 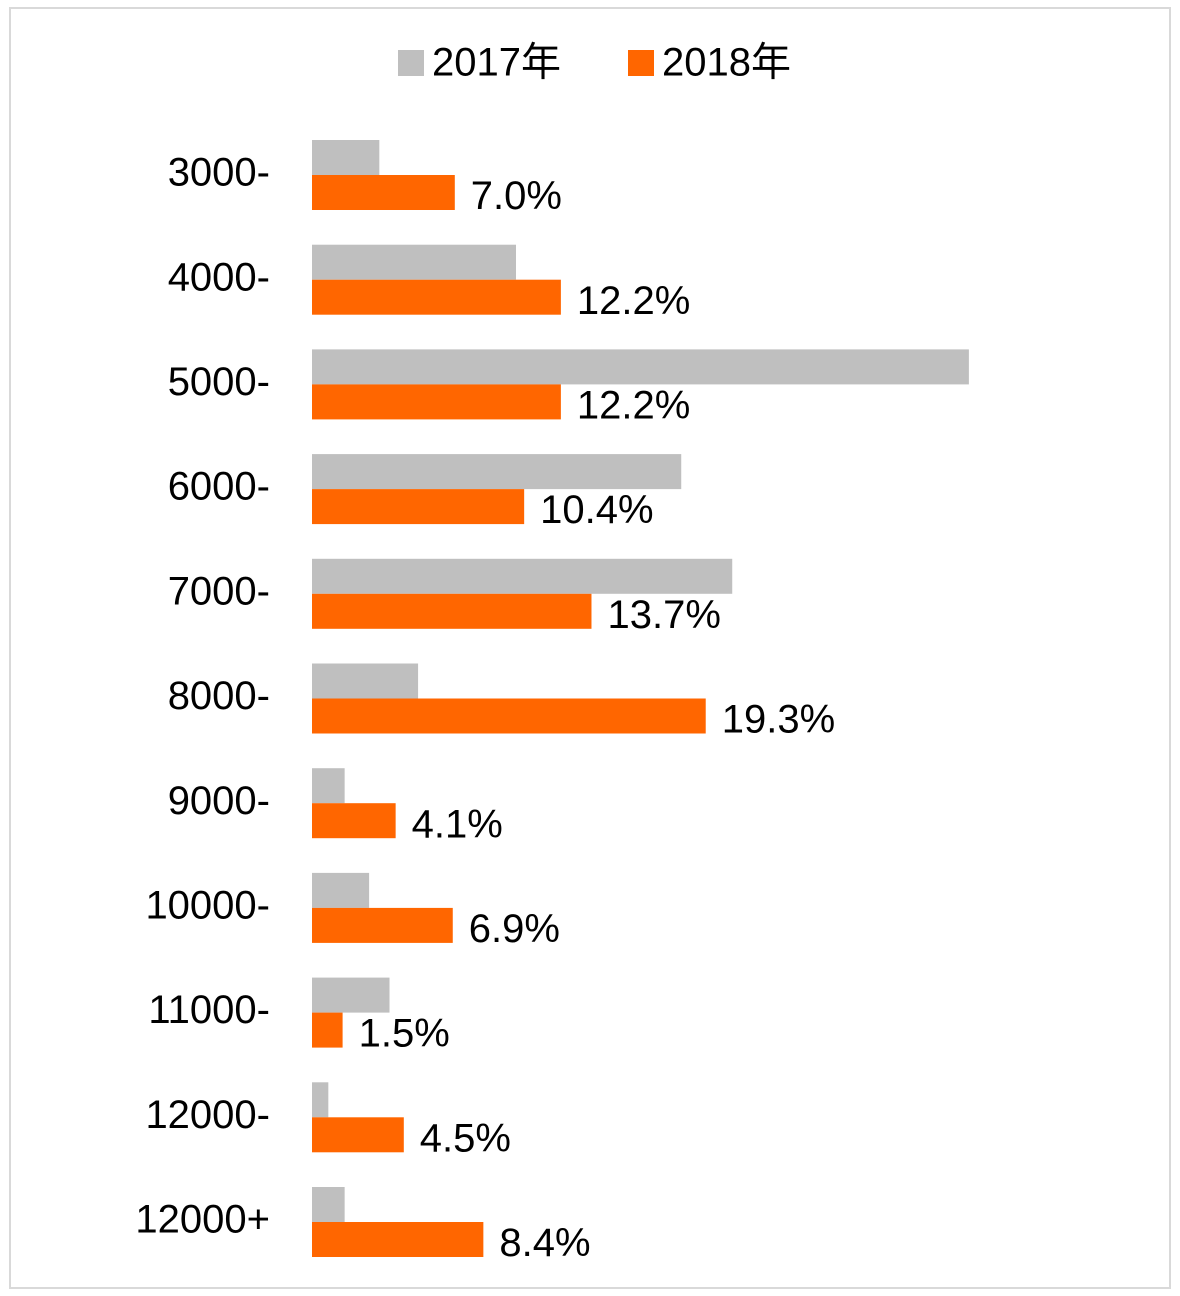 I want to click on category-label: 3000-, so click(x=219, y=173).